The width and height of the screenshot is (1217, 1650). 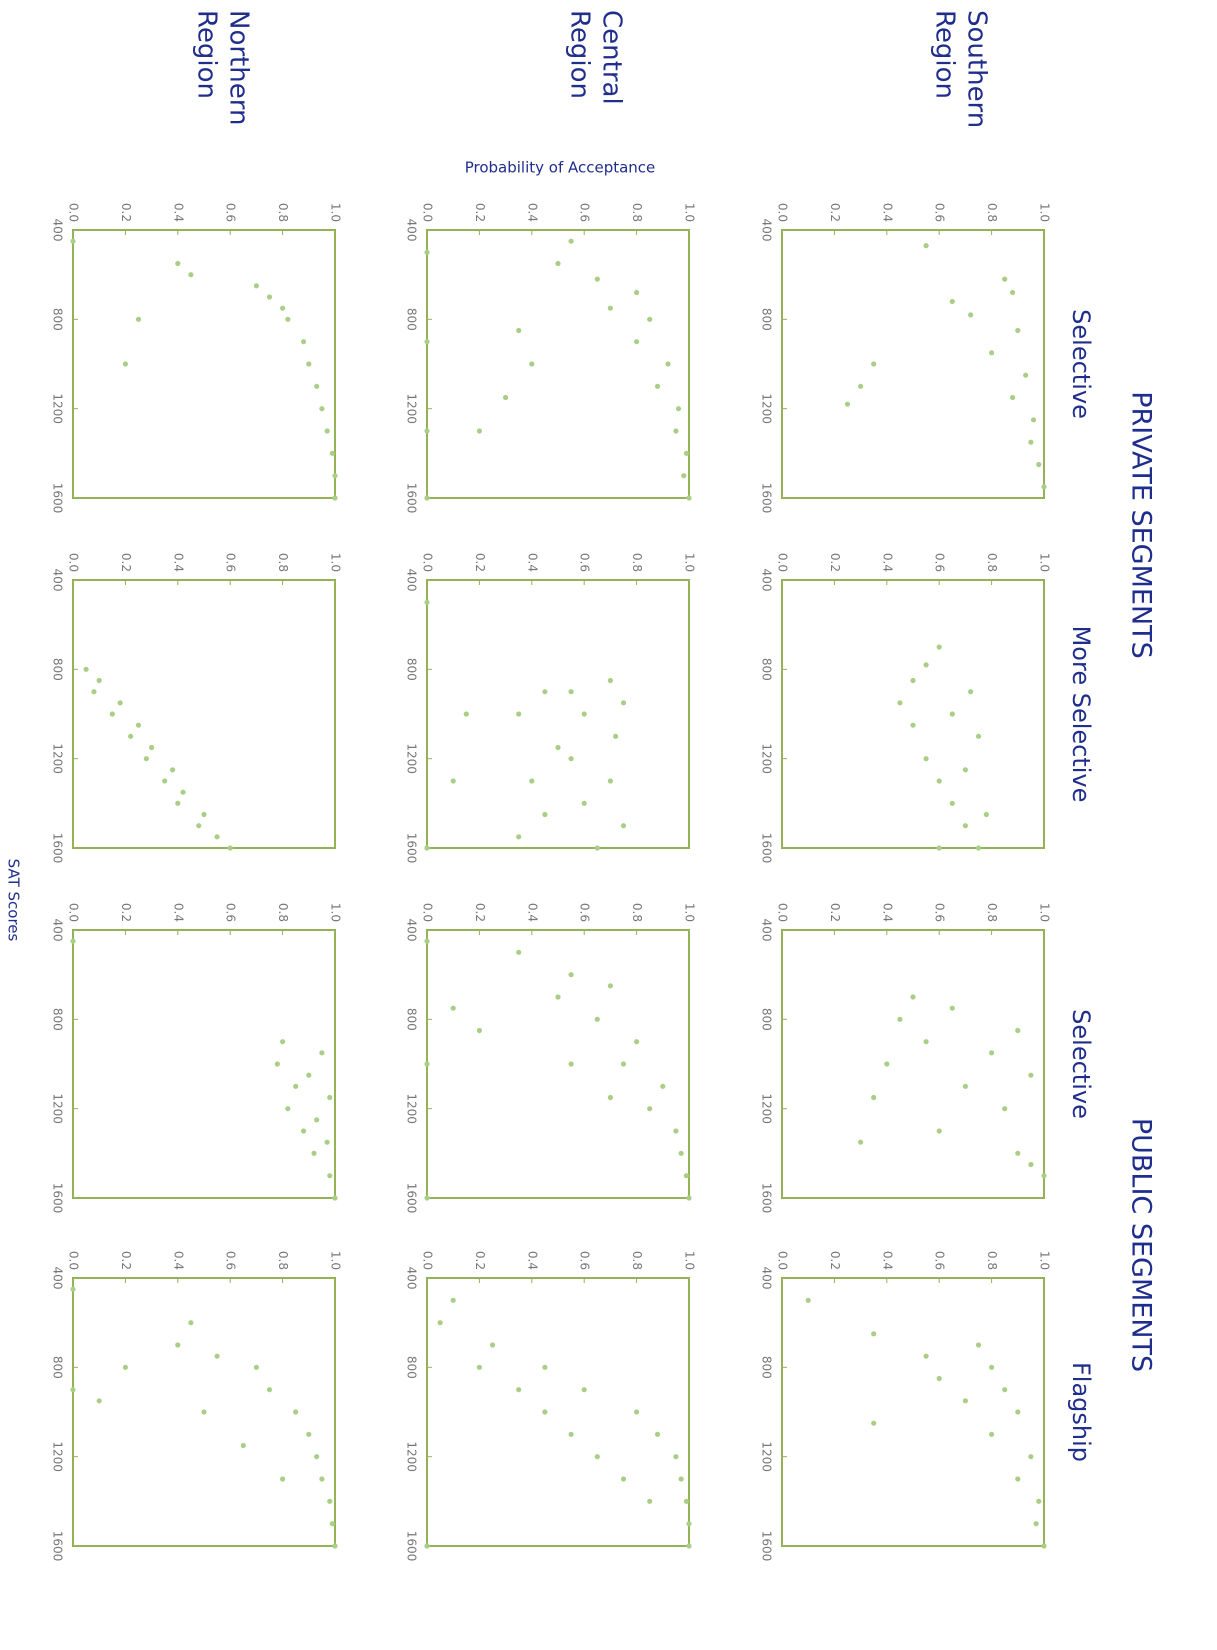 What do you see at coordinates (14, 900) in the screenshot?
I see `x-axis-label: SAT Scores` at bounding box center [14, 900].